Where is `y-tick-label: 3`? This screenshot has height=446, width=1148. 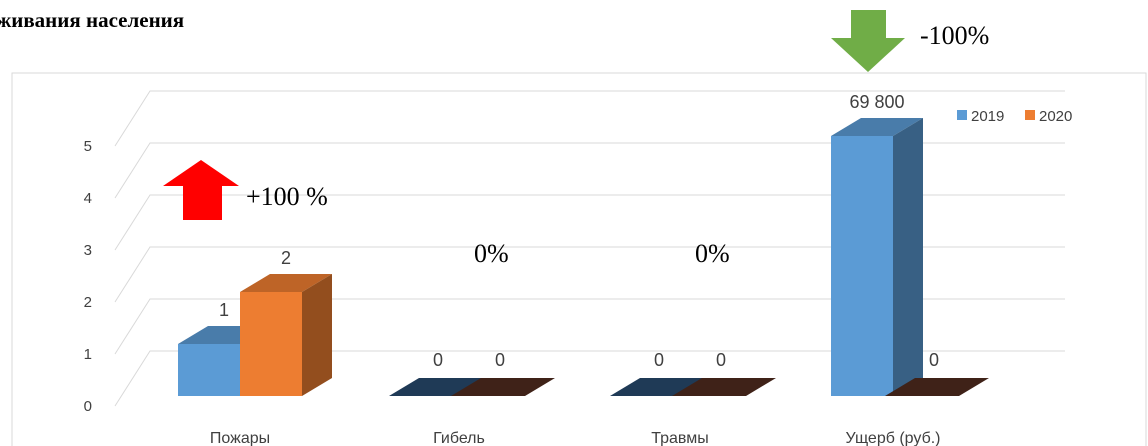
y-tick-label: 3 is located at coordinates (88, 250).